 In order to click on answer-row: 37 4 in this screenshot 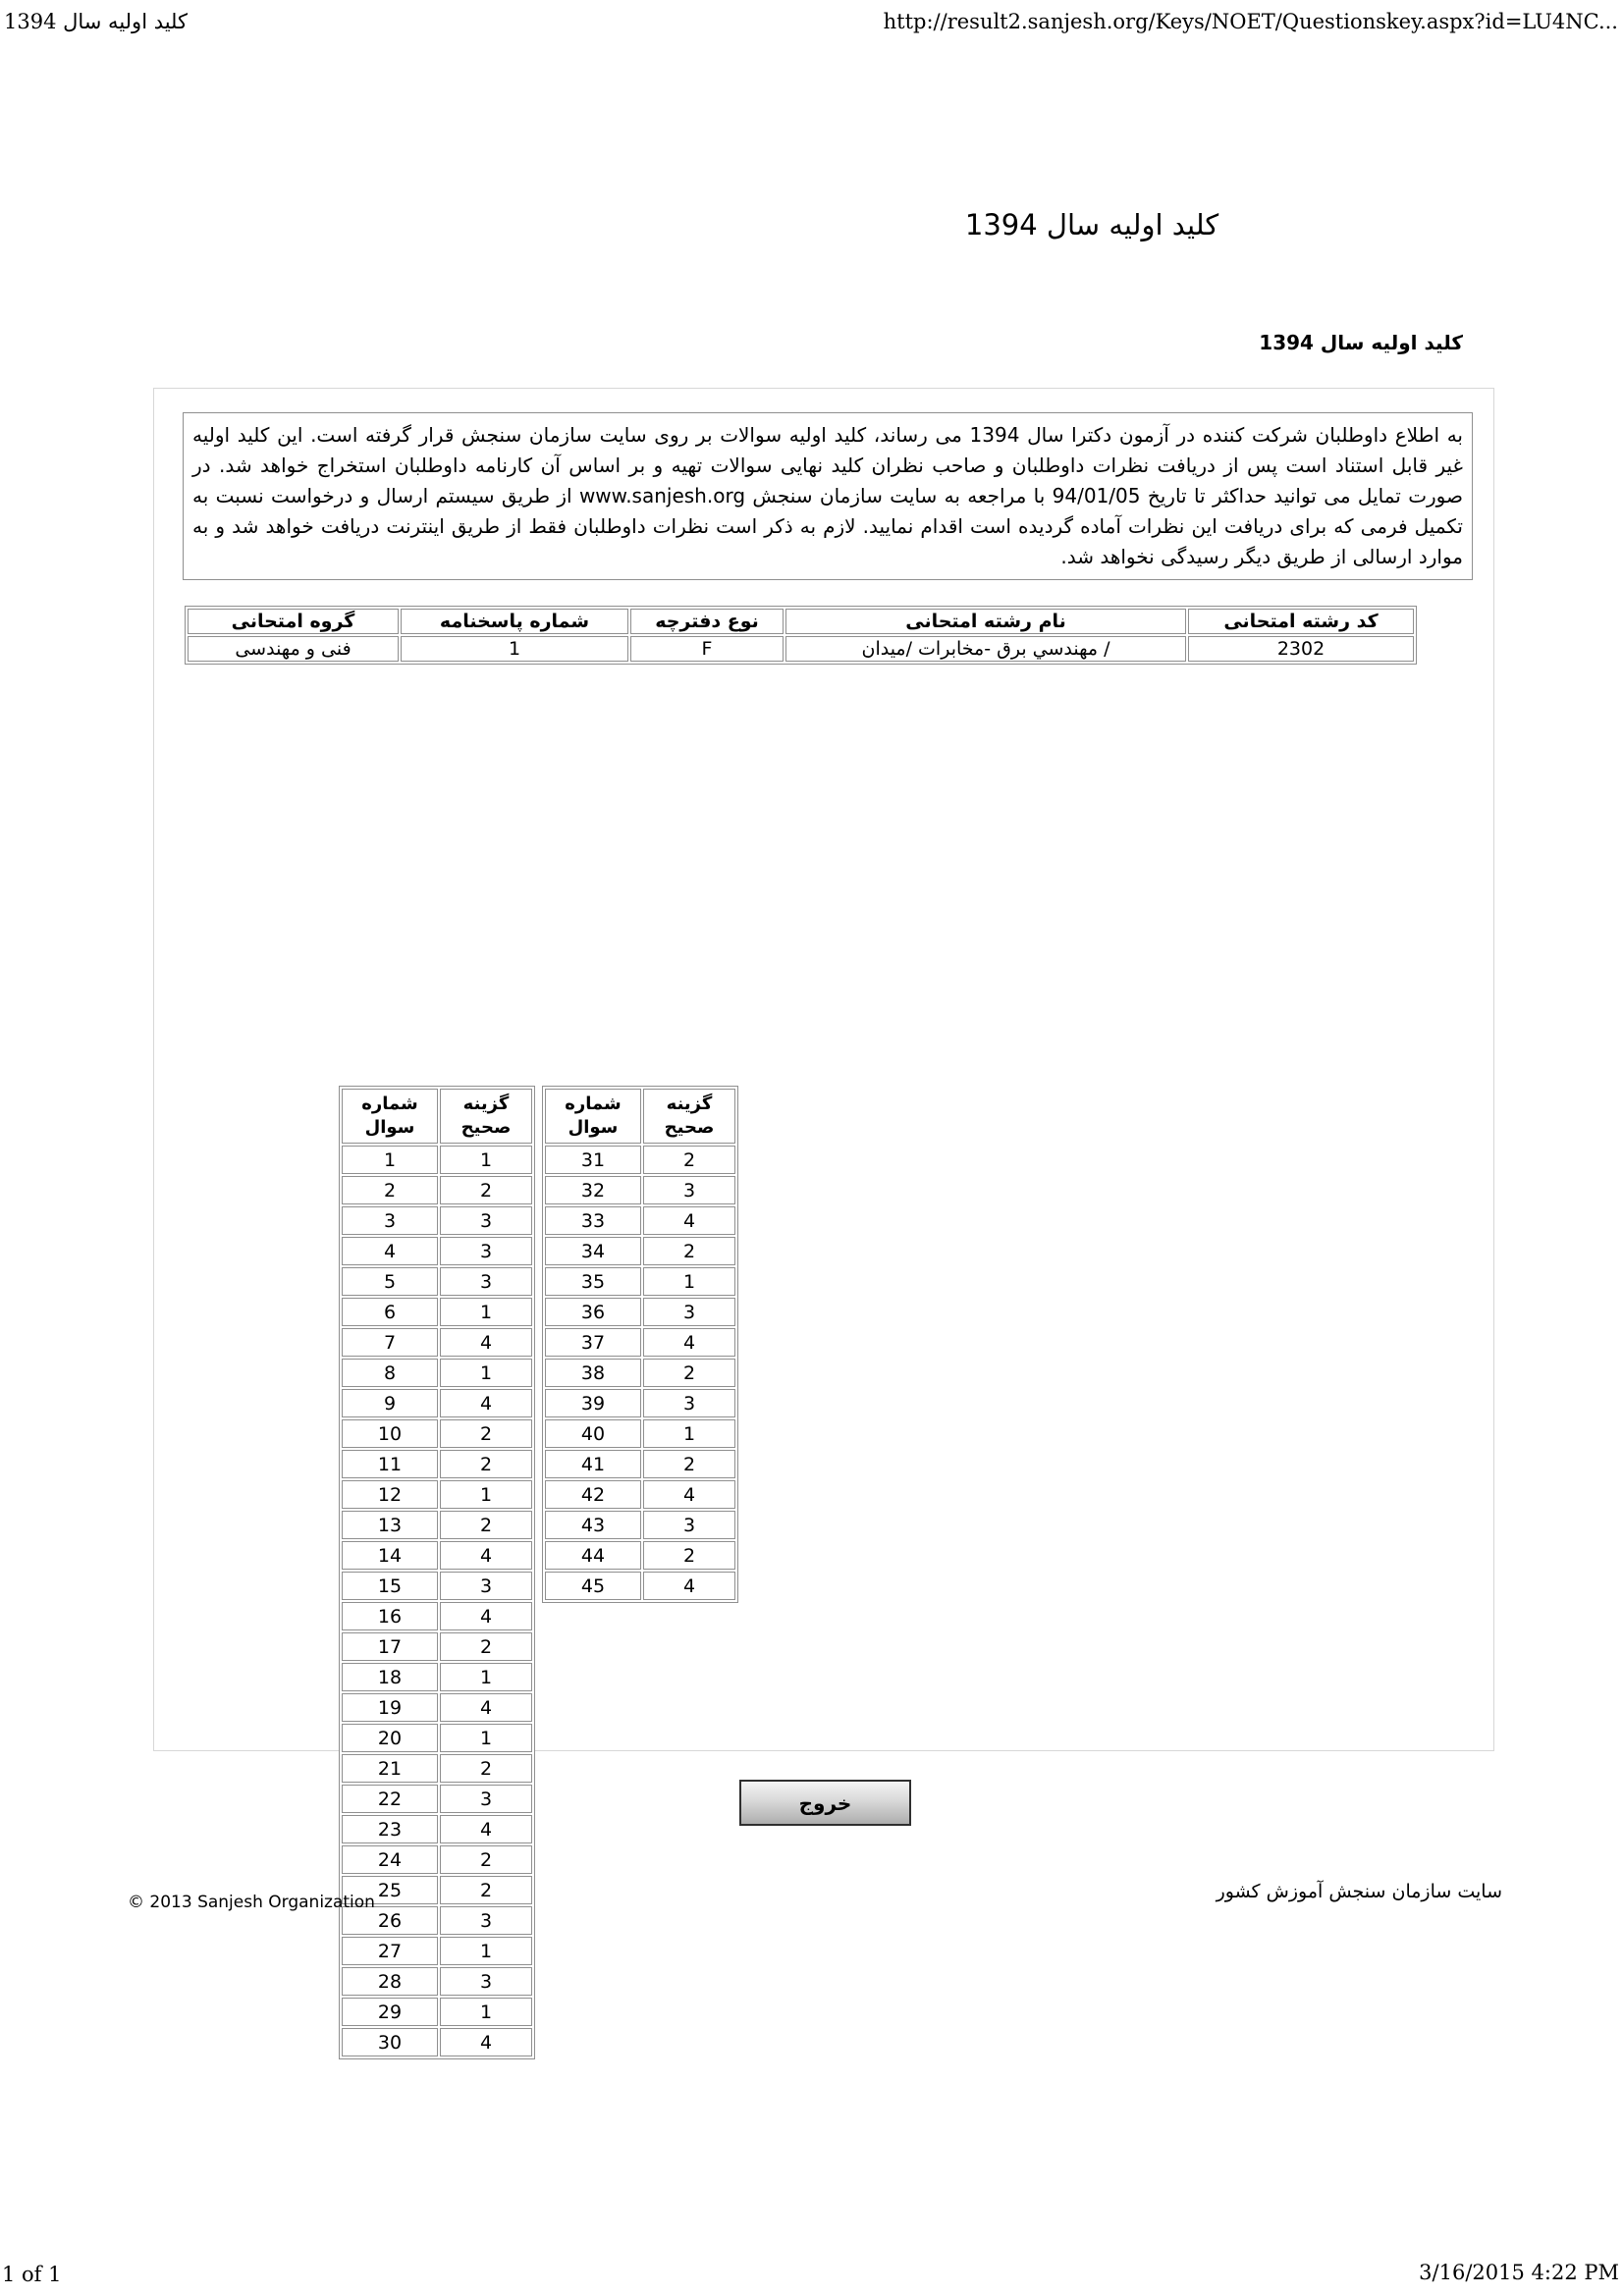, I will do `click(640, 1342)`.